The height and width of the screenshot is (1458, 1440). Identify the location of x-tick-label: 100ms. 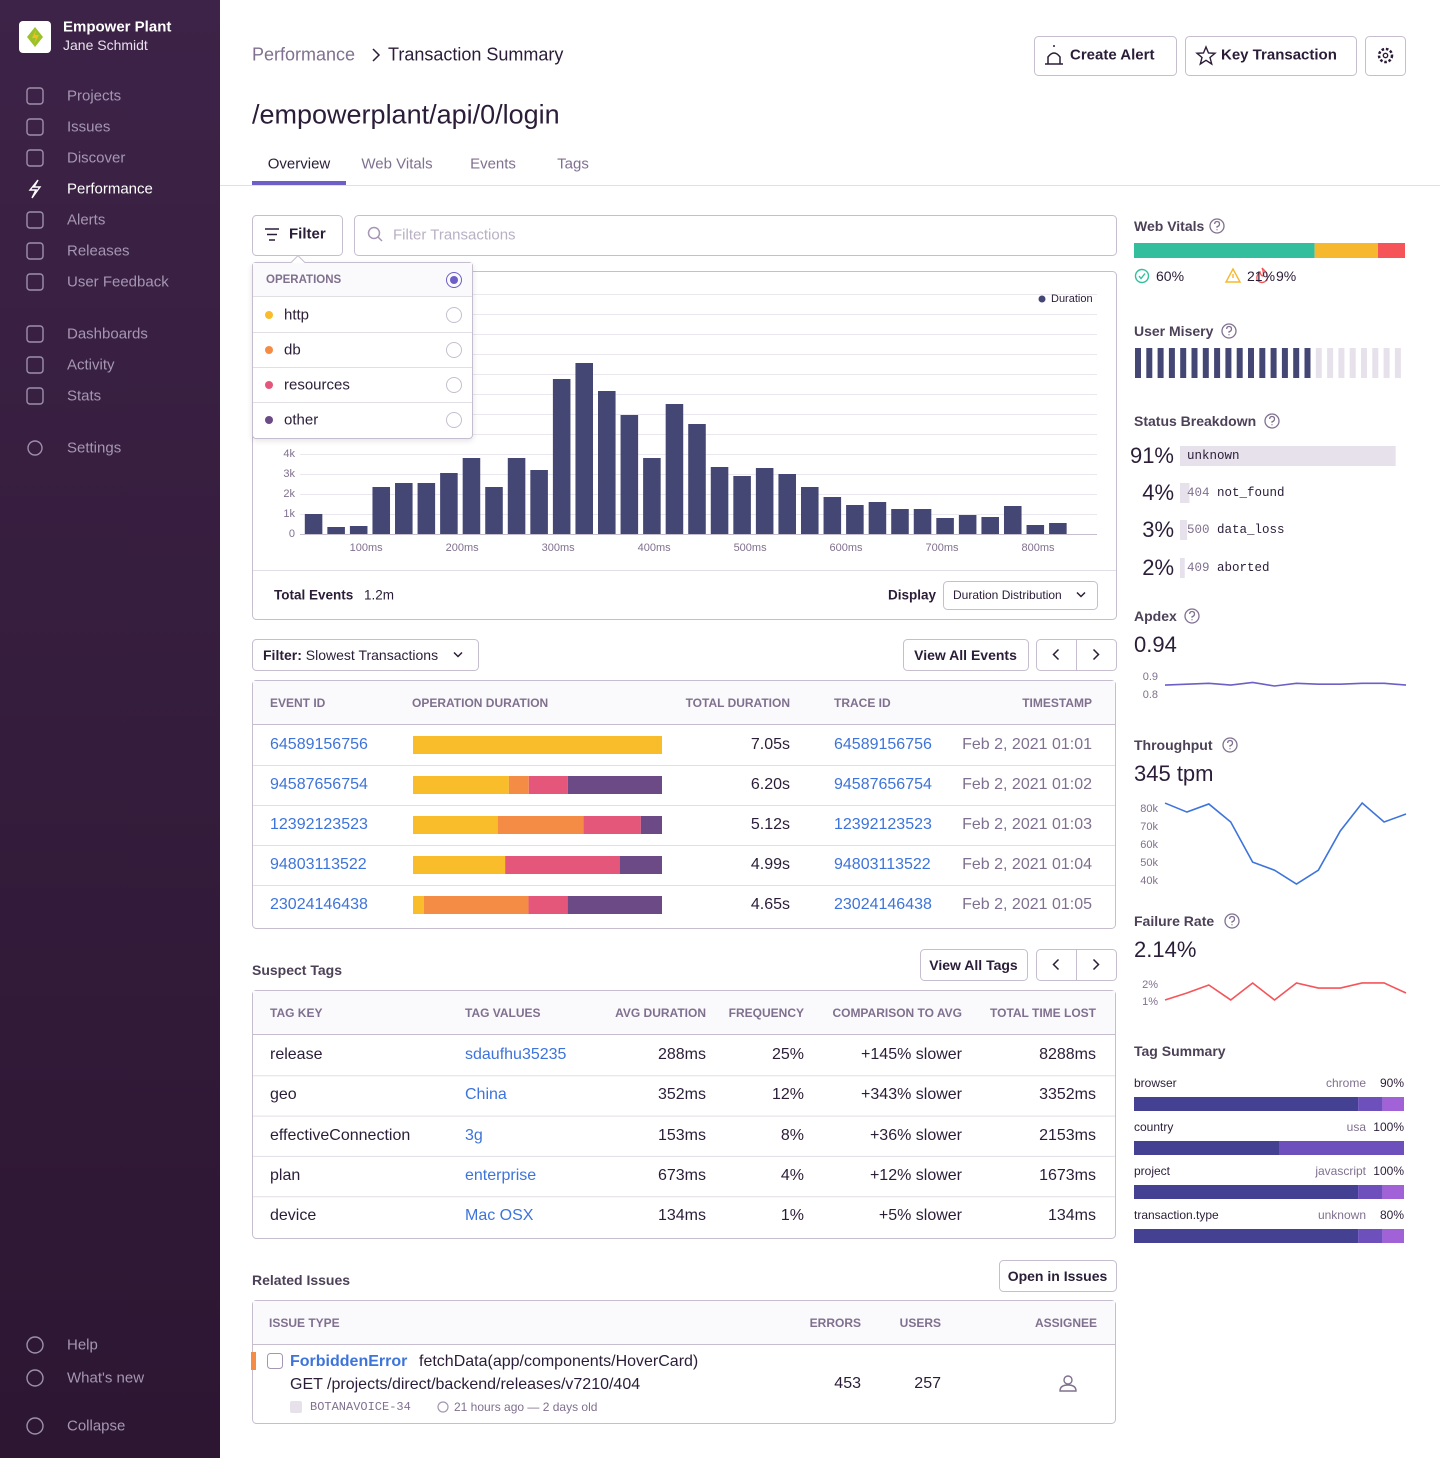
(366, 548).